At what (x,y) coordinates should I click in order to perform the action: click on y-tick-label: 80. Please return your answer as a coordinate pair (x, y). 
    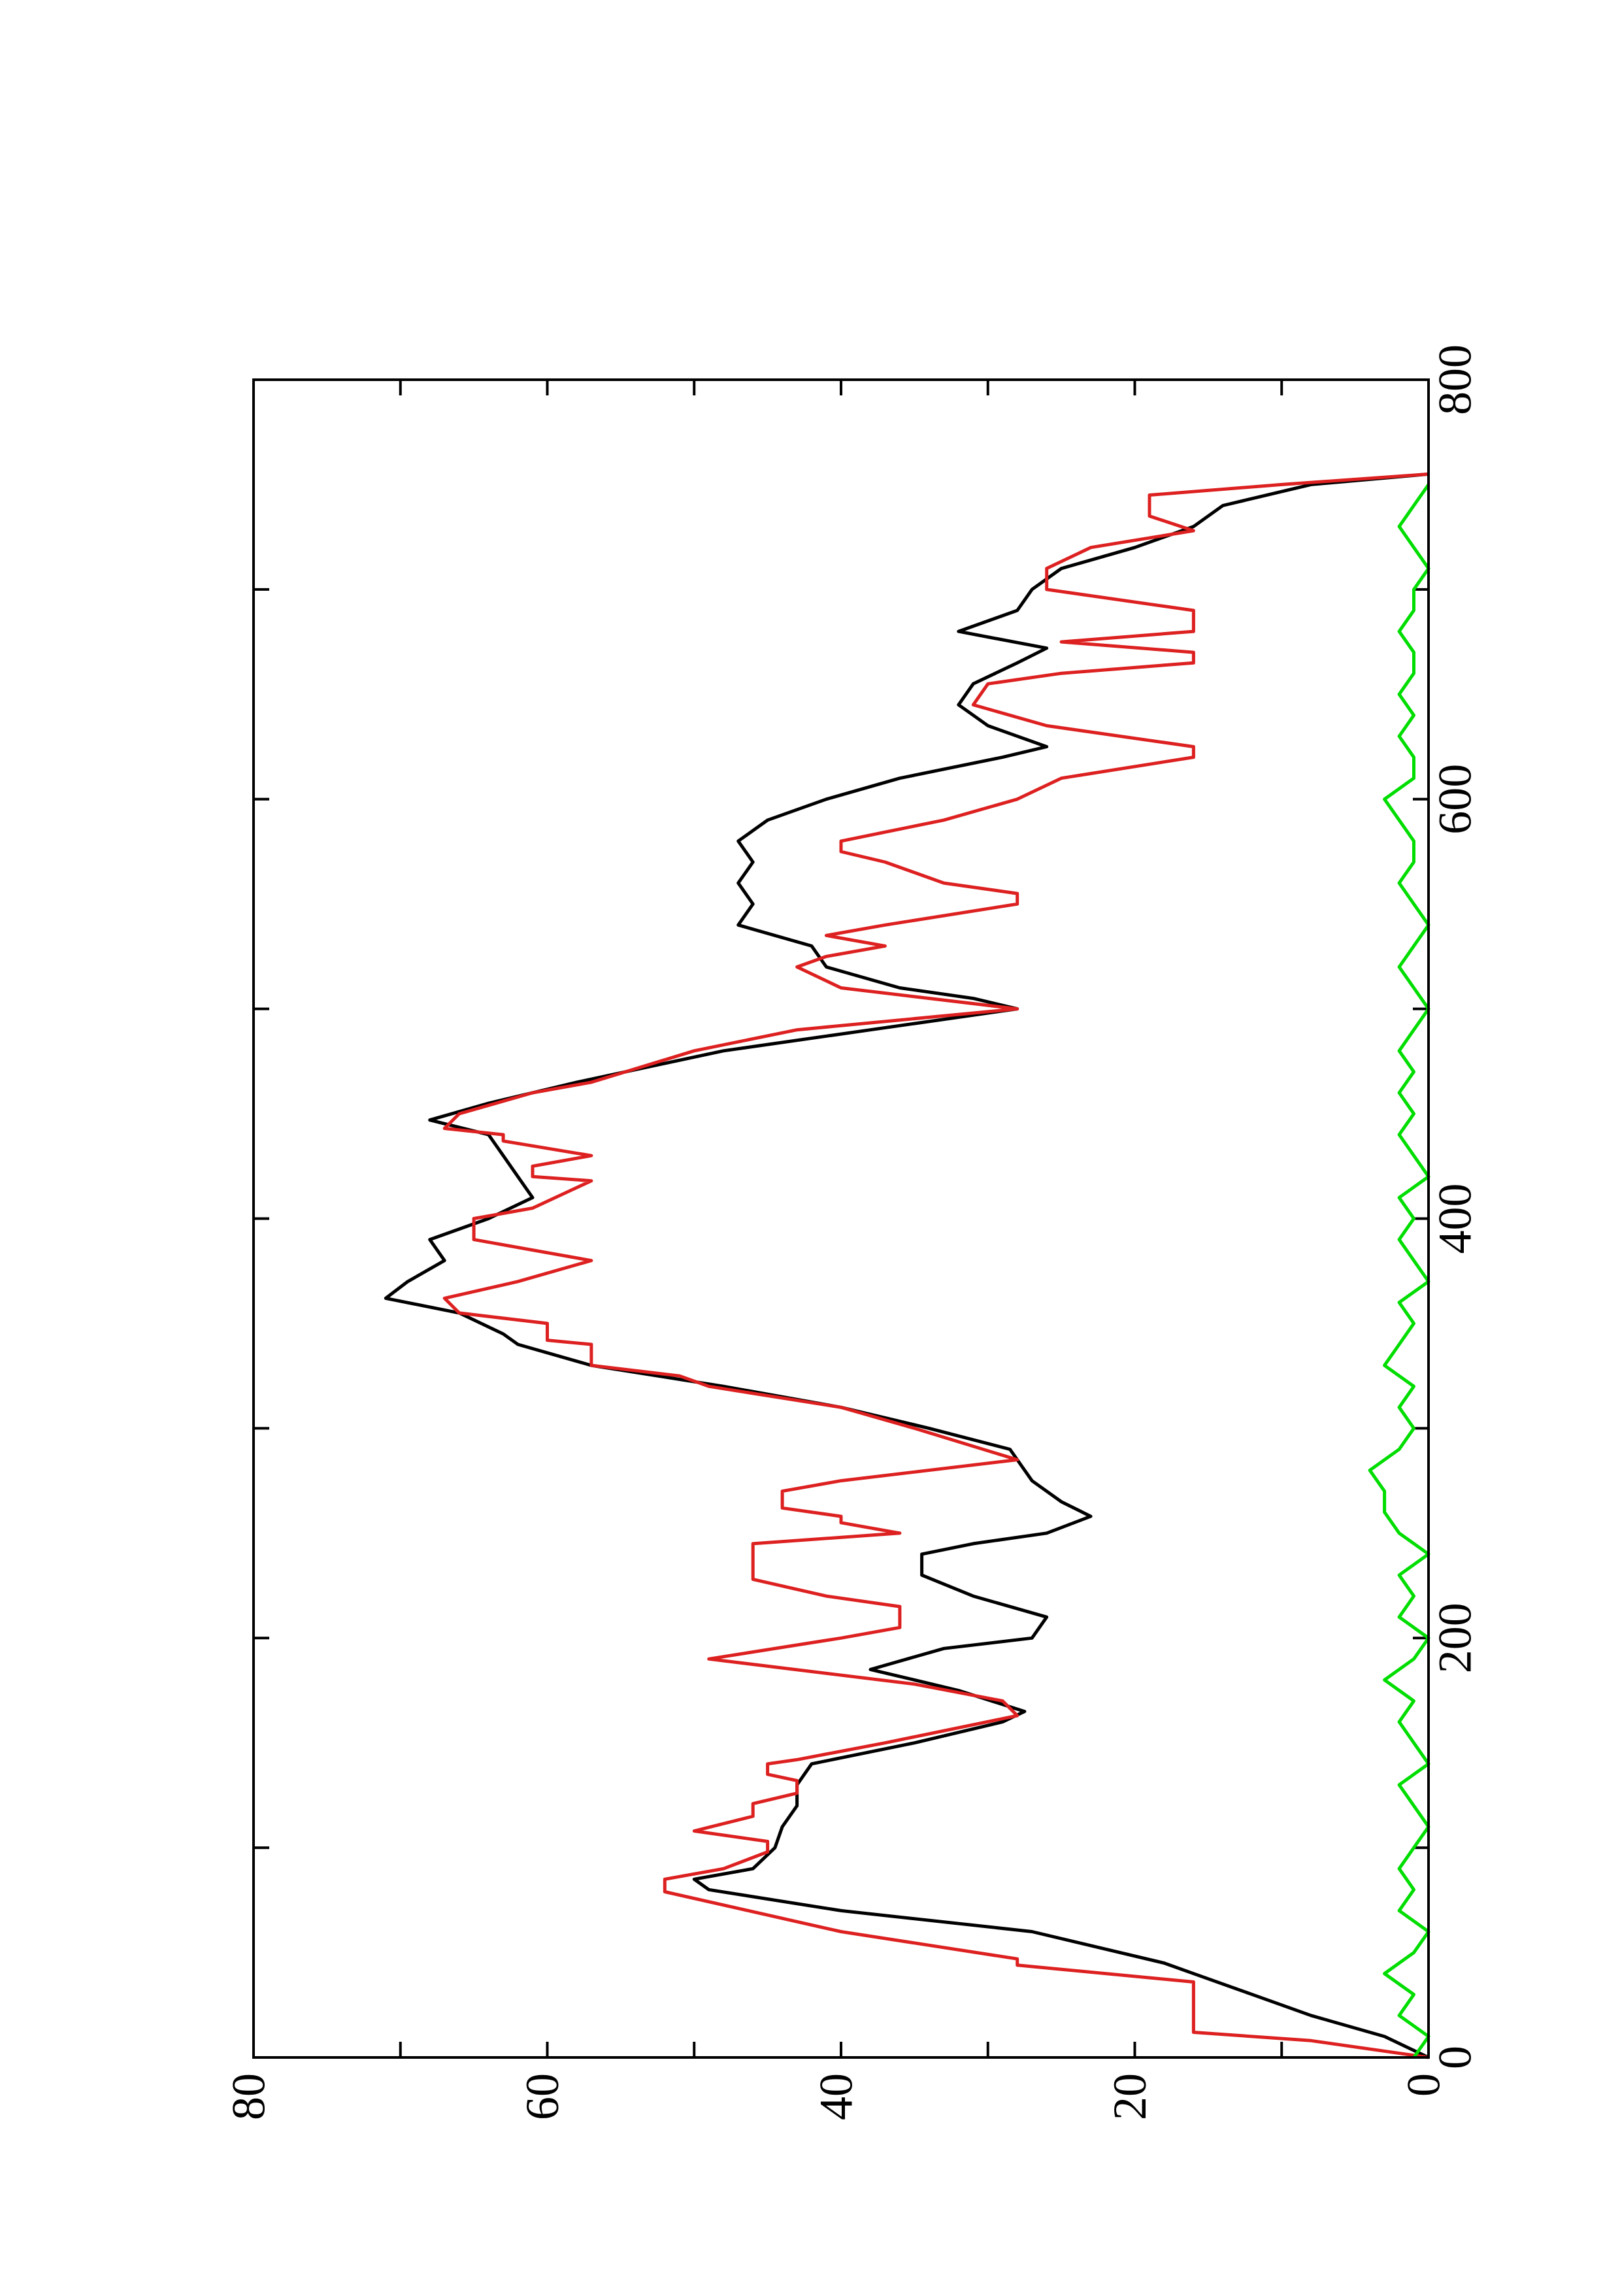
    Looking at the image, I should click on (249, 2096).